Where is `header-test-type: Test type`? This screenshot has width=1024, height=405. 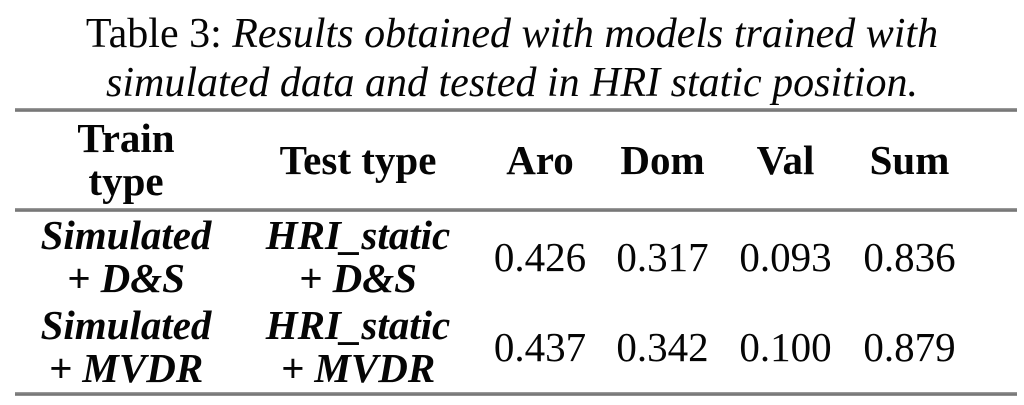
header-test-type: Test type is located at coordinates (358, 159).